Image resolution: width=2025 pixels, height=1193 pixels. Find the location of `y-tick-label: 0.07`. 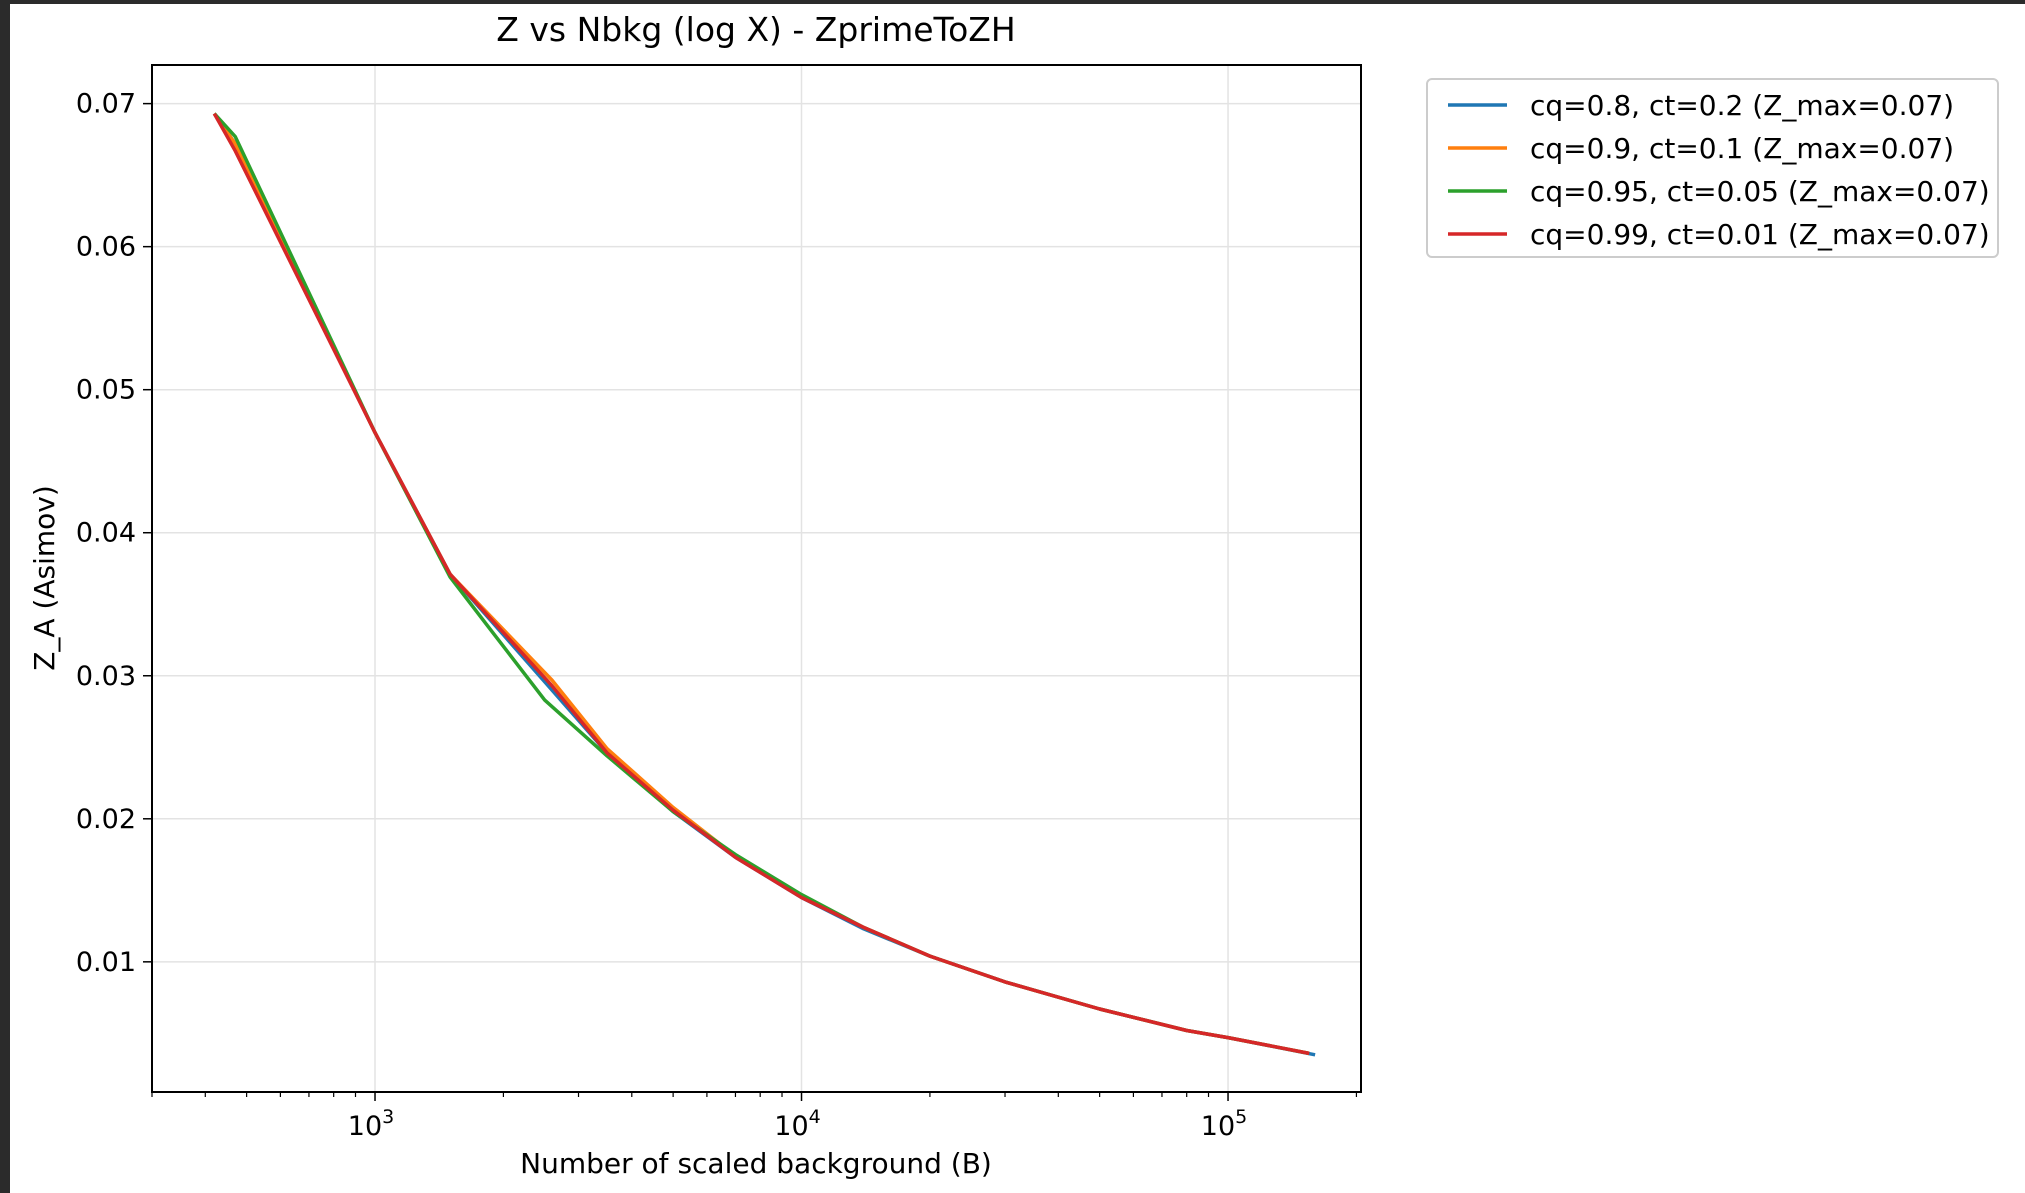

y-tick-label: 0.07 is located at coordinates (106, 104).